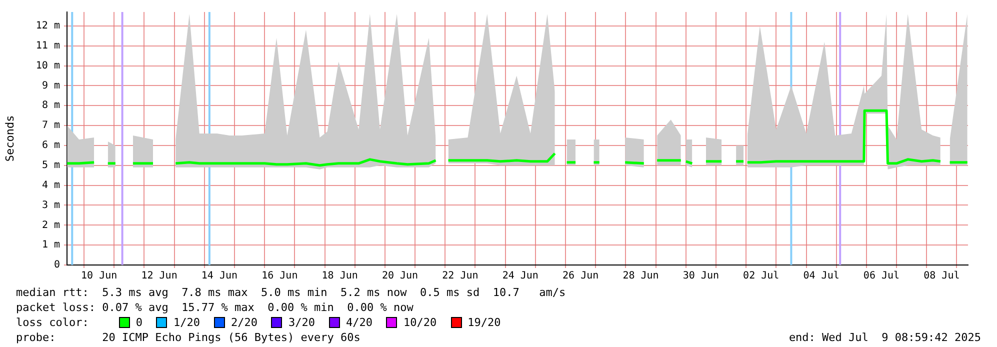 This screenshot has width=997, height=347. Describe the element at coordinates (942, 276) in the screenshot. I see `x-tick-label: 08 Jul` at that location.